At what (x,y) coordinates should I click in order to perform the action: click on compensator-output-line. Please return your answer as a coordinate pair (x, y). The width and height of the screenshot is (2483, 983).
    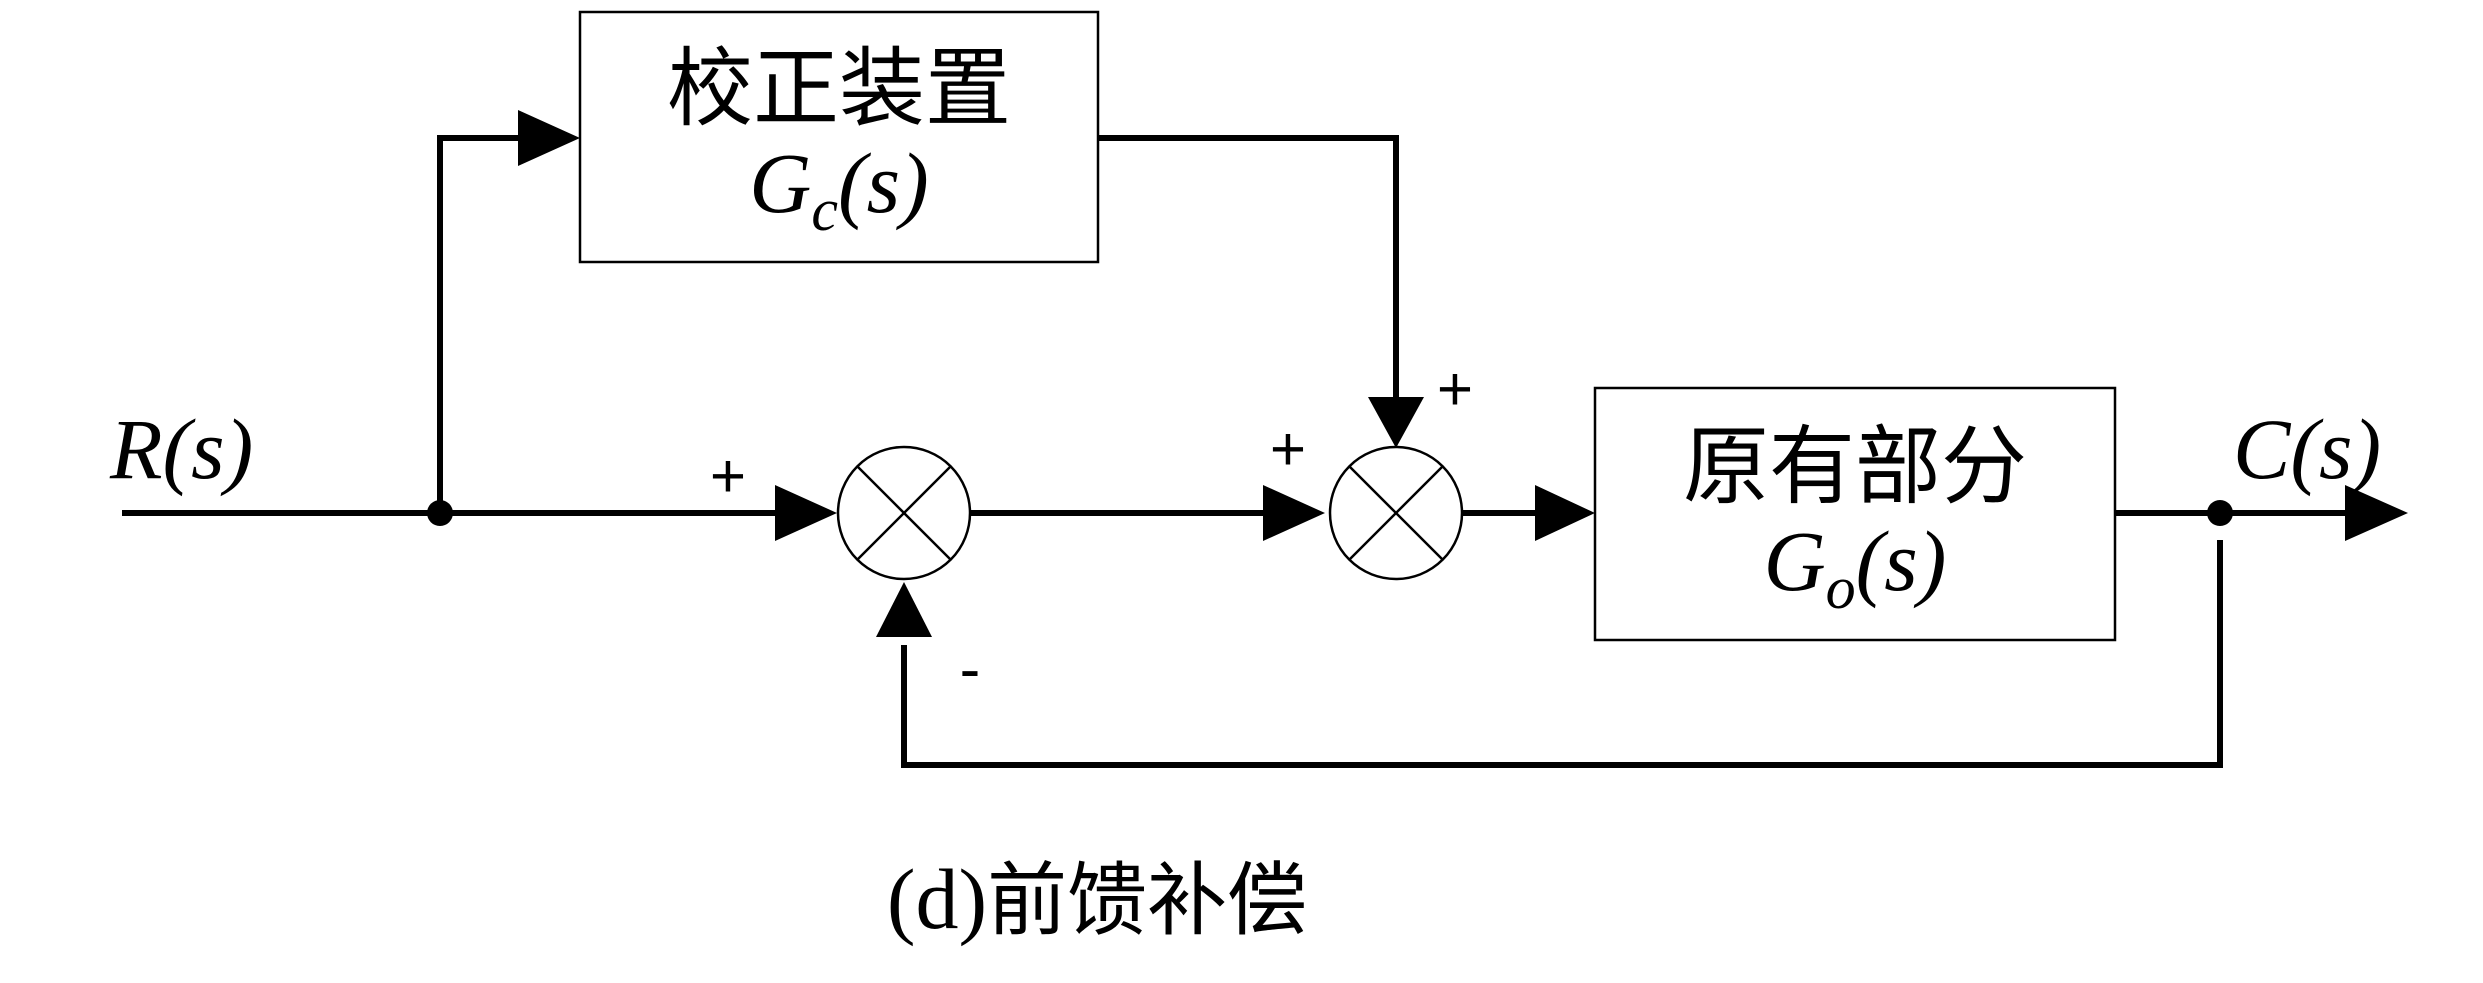
    Looking at the image, I should click on (1248, 269).